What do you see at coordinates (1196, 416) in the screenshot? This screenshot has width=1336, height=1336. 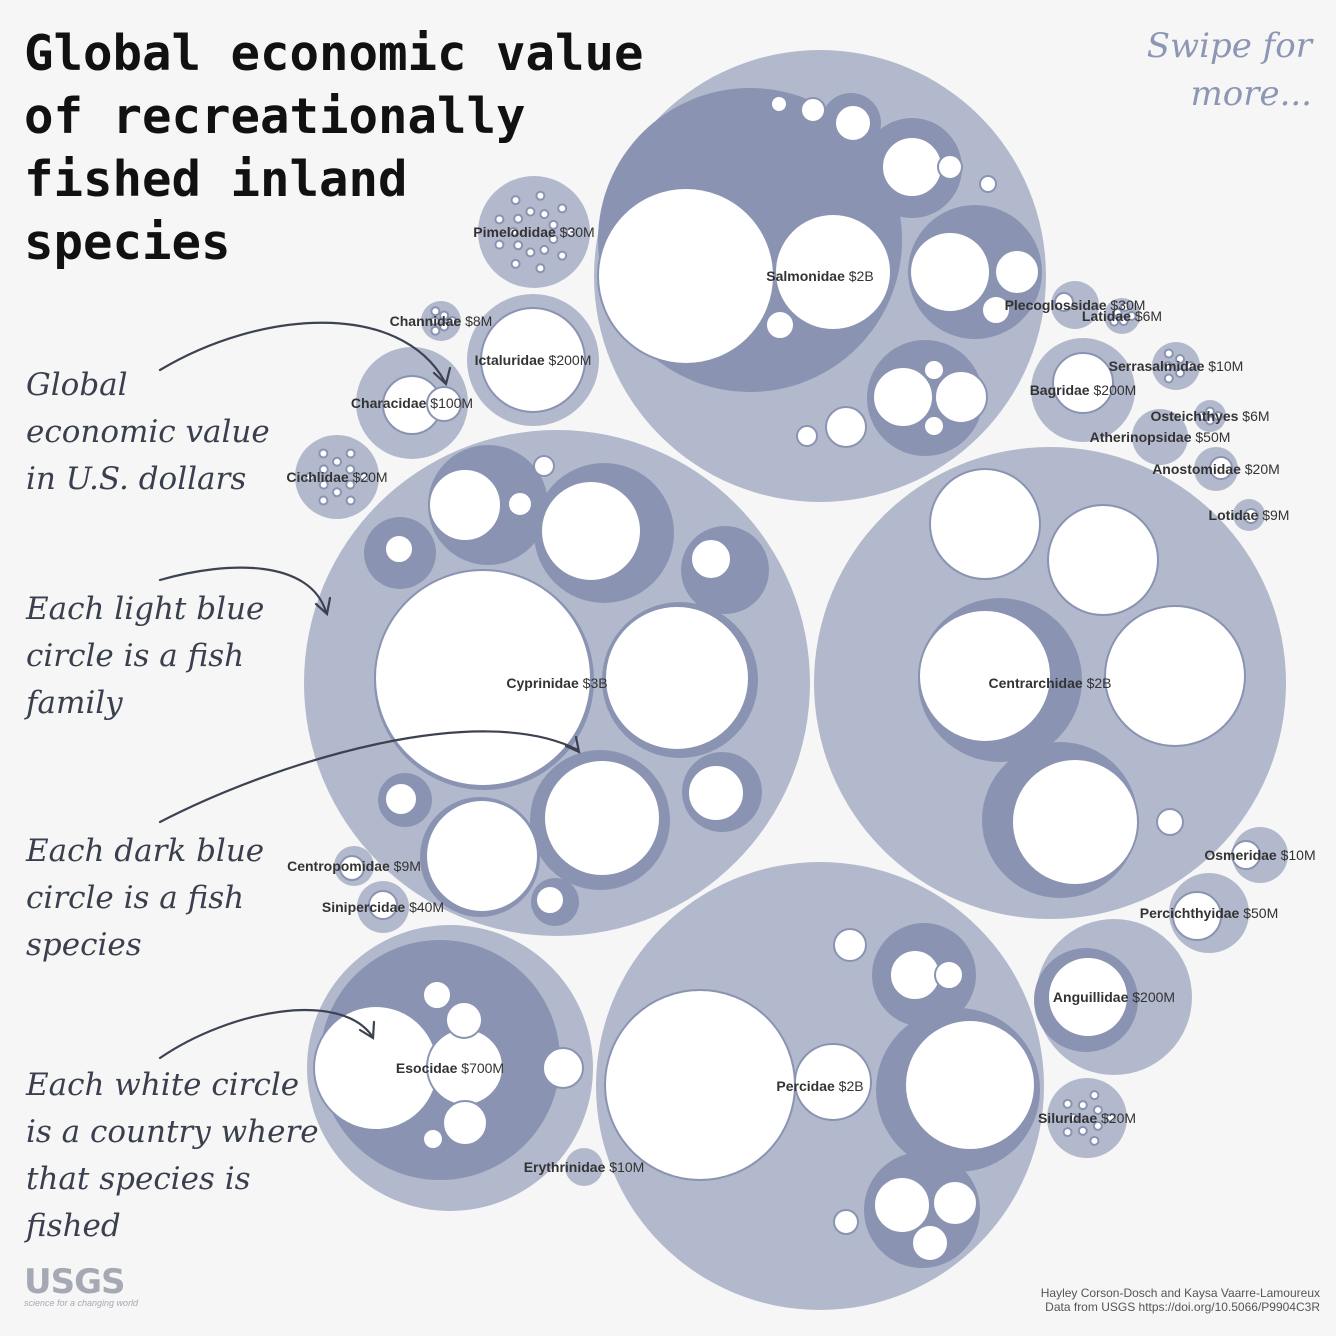 I see `family-name: Osteichthyes` at bounding box center [1196, 416].